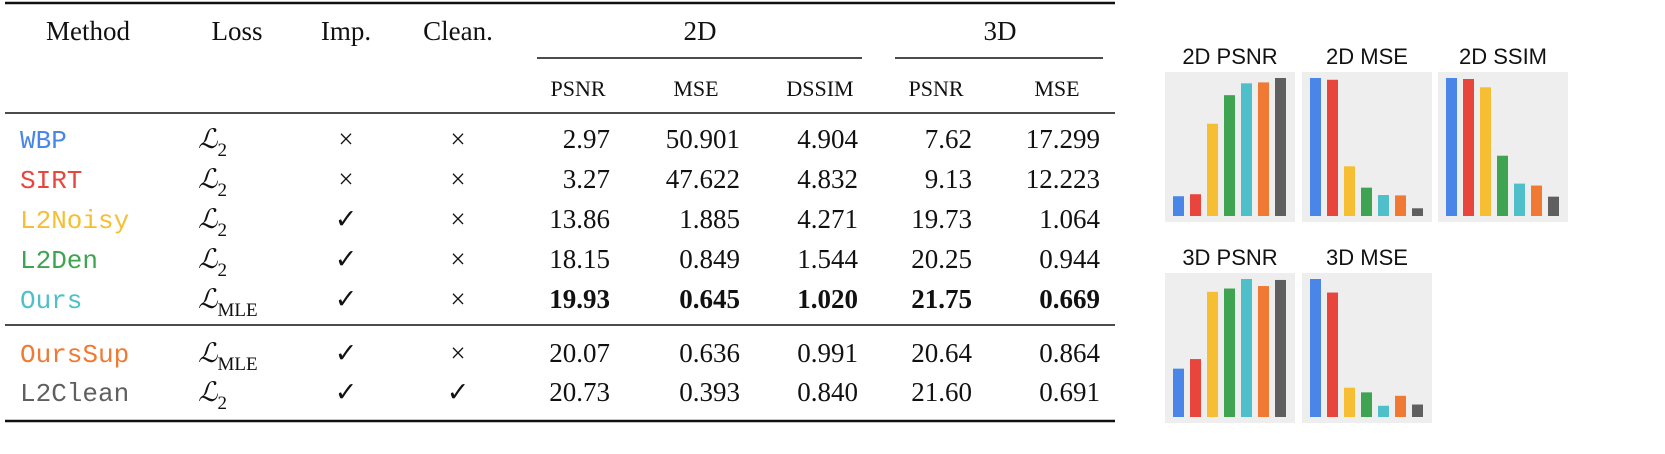 This screenshot has width=1665, height=454. Describe the element at coordinates (586, 139) in the screenshot. I see `cell: 2.97` at that location.